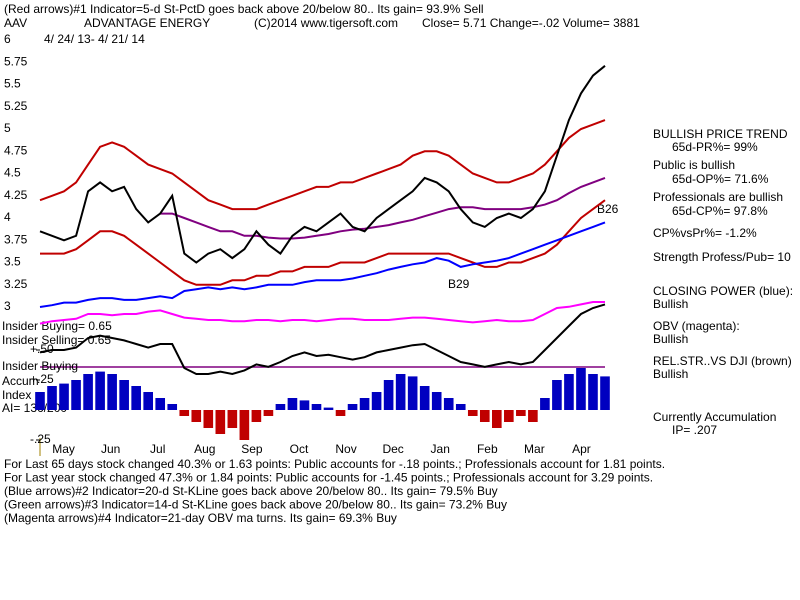 This screenshot has height=600, width=800. What do you see at coordinates (12, 173) in the screenshot?
I see `y-tick-label: 4.5` at bounding box center [12, 173].